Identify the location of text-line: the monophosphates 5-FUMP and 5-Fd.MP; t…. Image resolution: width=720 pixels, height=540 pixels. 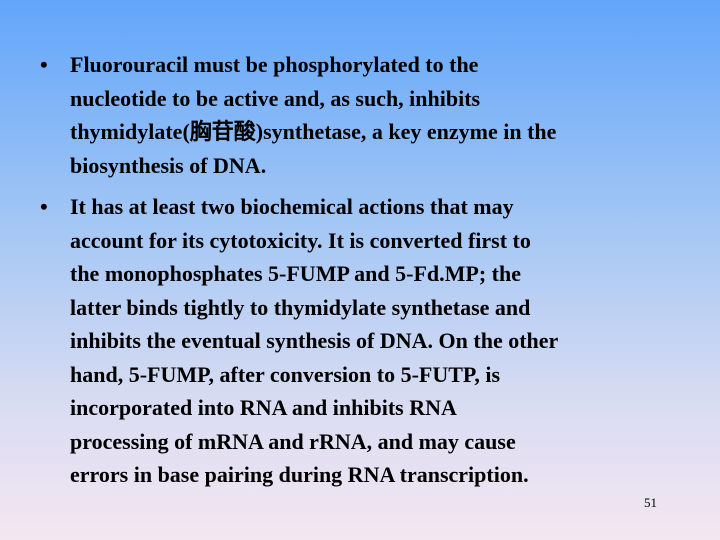
(296, 273).